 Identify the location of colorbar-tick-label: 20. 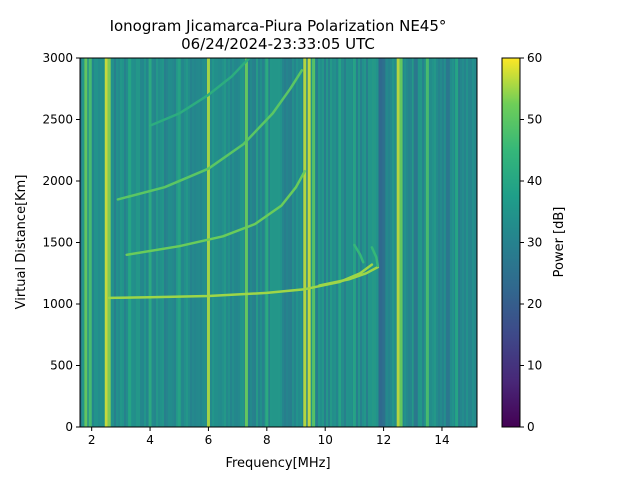
(534, 304).